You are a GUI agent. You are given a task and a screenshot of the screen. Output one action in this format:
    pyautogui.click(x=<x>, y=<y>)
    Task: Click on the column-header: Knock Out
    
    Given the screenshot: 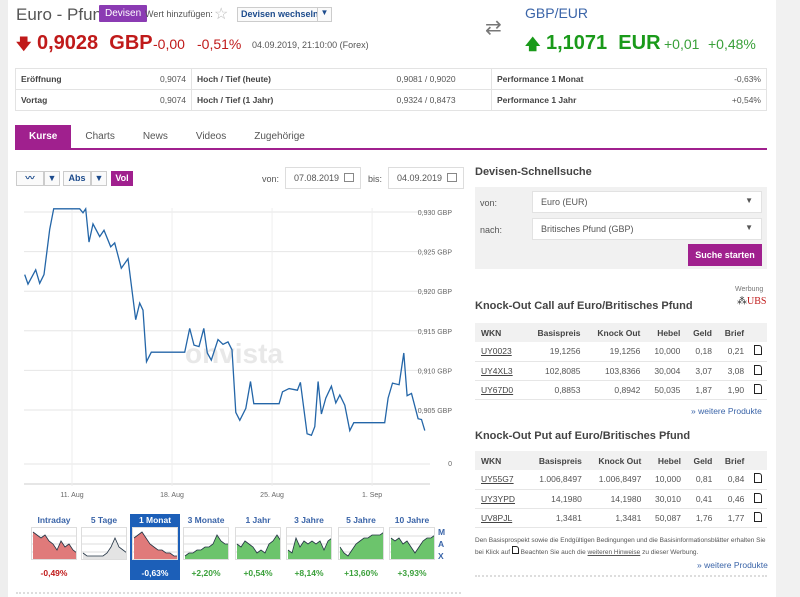 What is the action you would take?
    pyautogui.click(x=614, y=332)
    